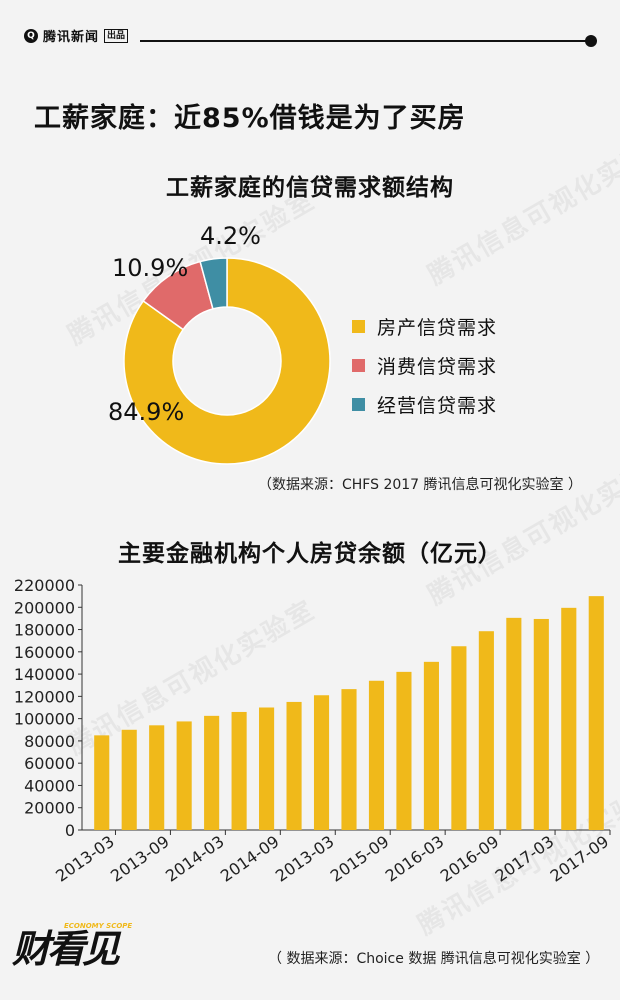 Image resolution: width=620 pixels, height=1000 pixels. Describe the element at coordinates (150, 268) in the screenshot. I see `pct-label-consumer: 10.9%` at that location.